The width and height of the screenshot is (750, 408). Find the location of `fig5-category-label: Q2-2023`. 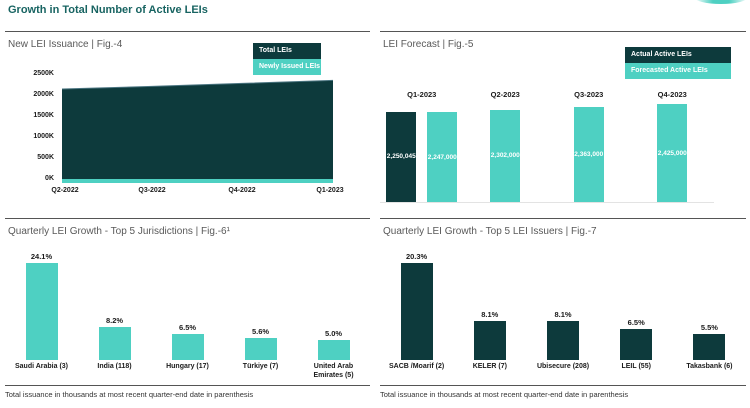

fig5-category-label: Q2-2023 is located at coordinates (505, 94).